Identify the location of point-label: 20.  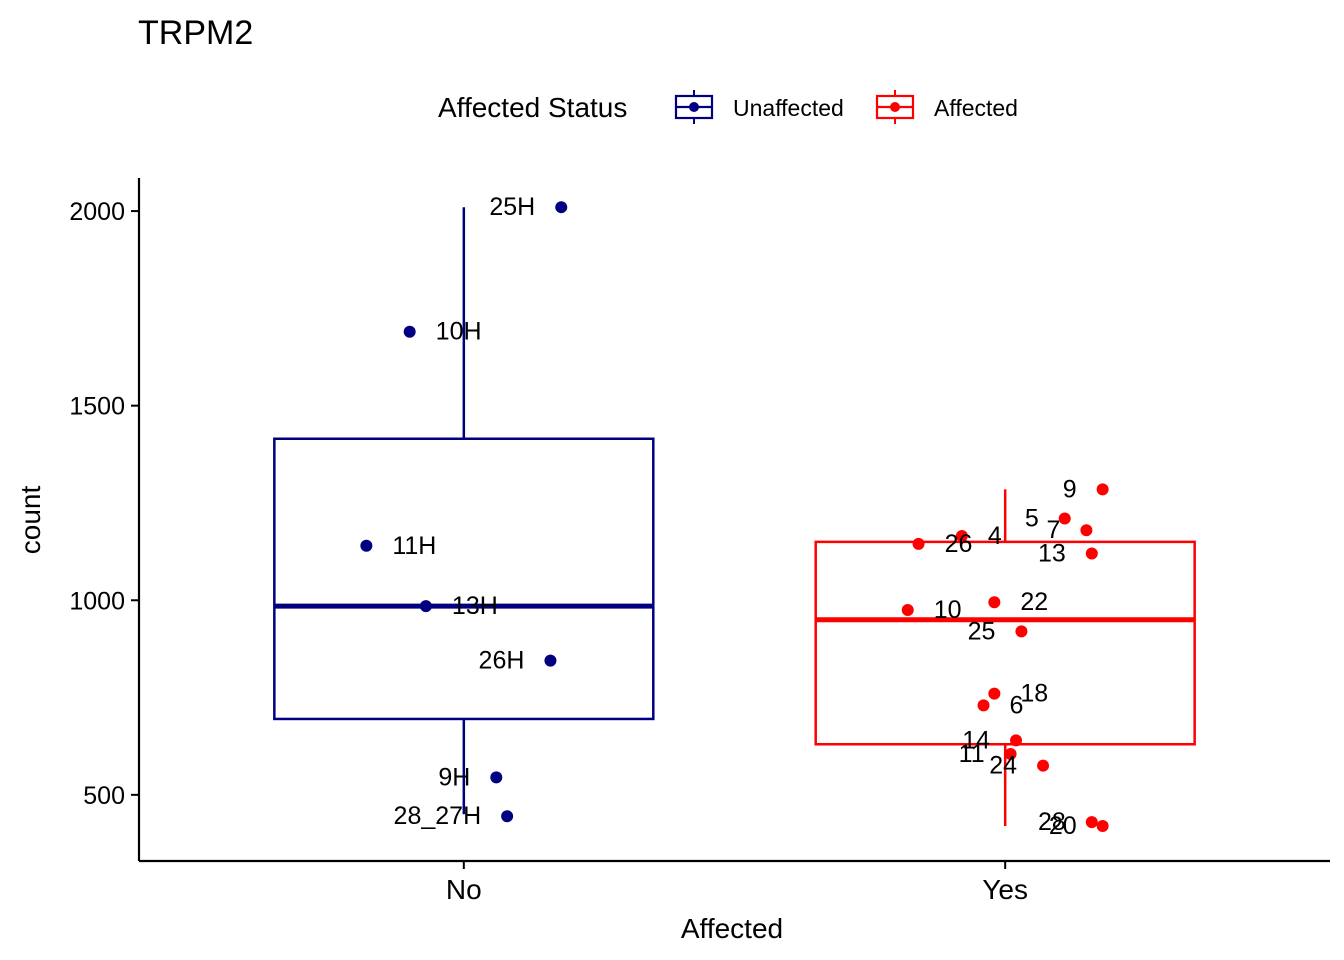
(1063, 826).